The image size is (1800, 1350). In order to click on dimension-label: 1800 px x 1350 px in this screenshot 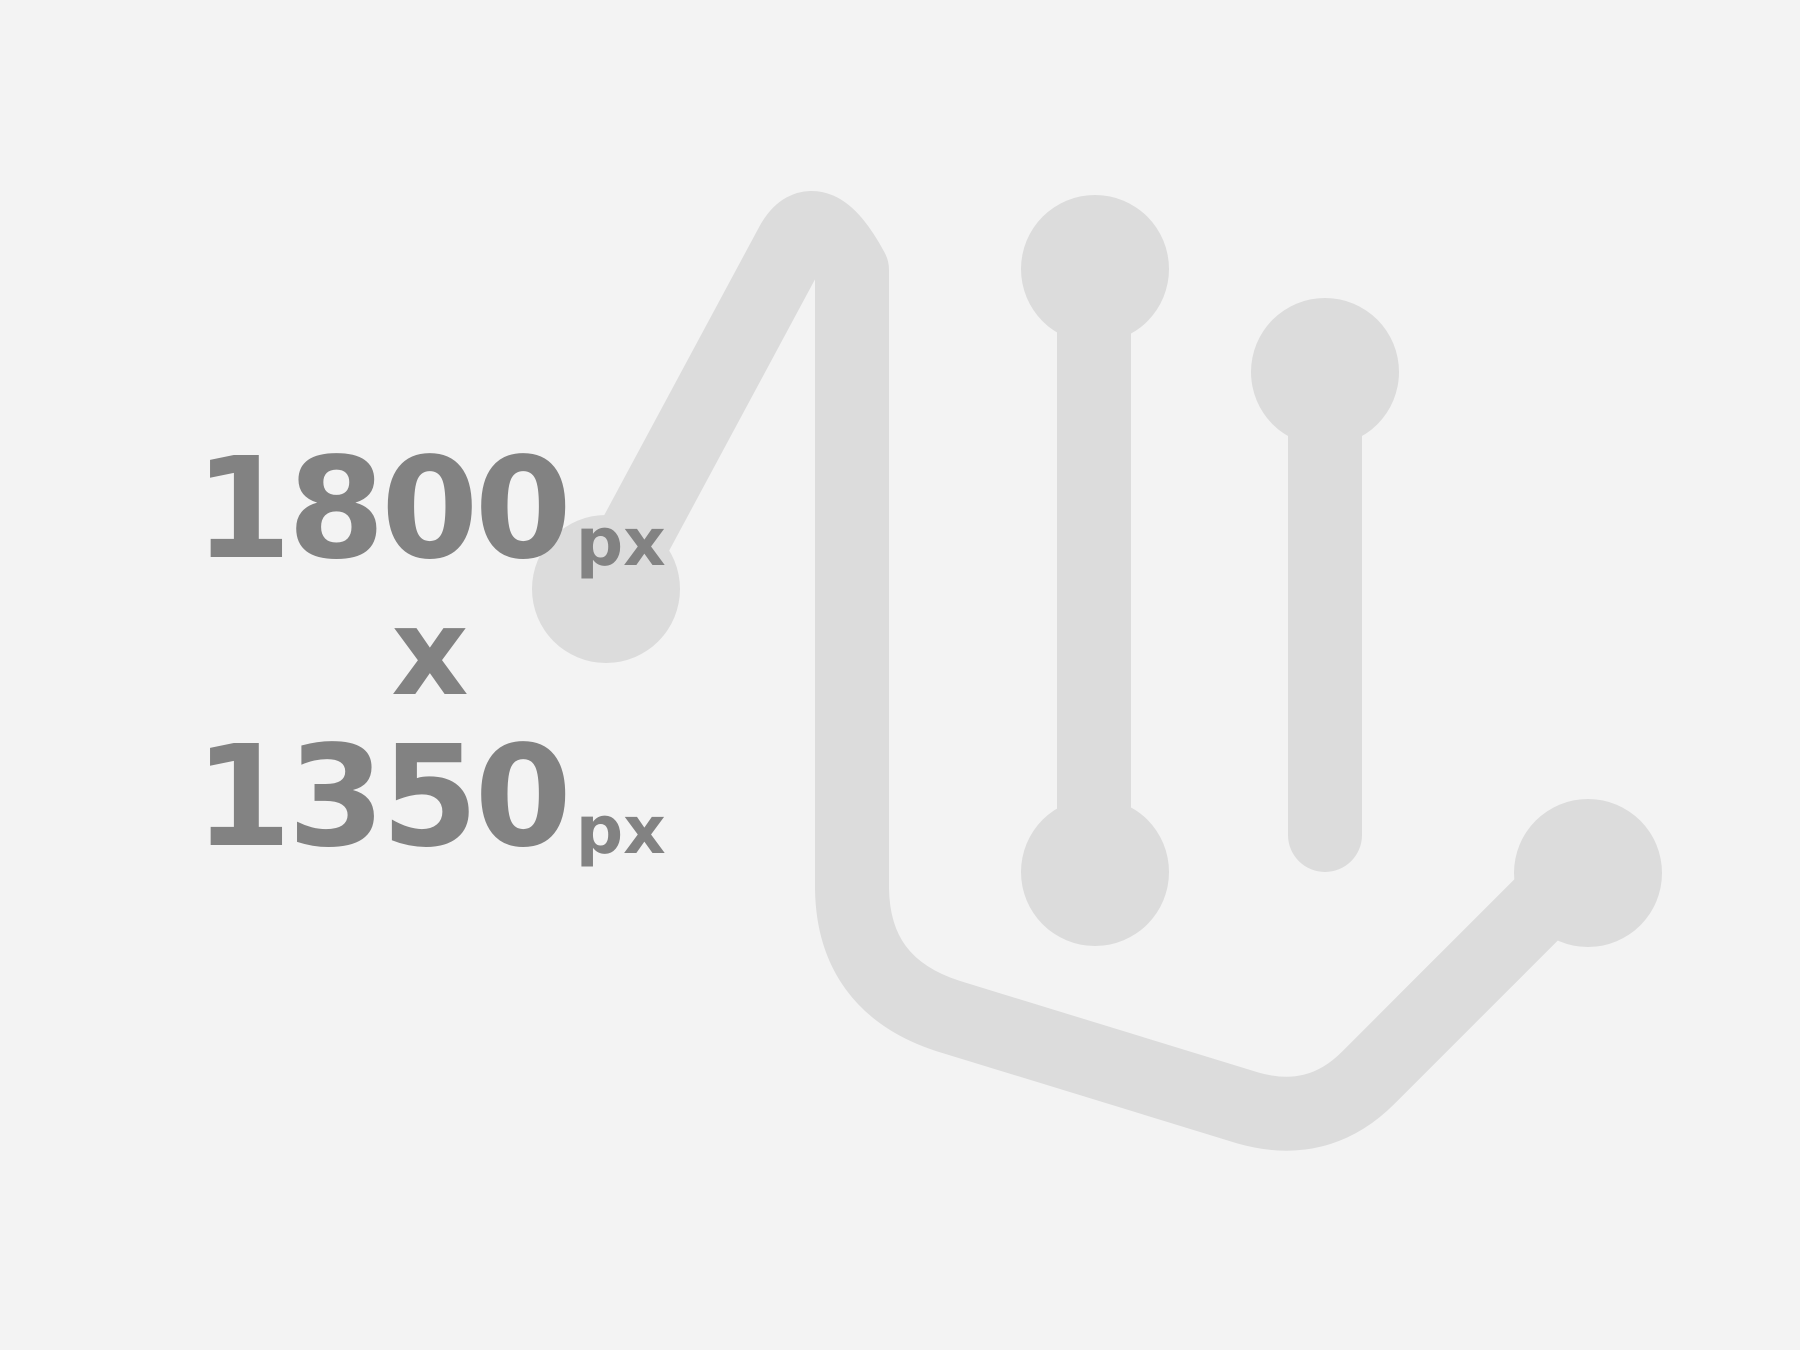, I will do `click(430, 654)`.